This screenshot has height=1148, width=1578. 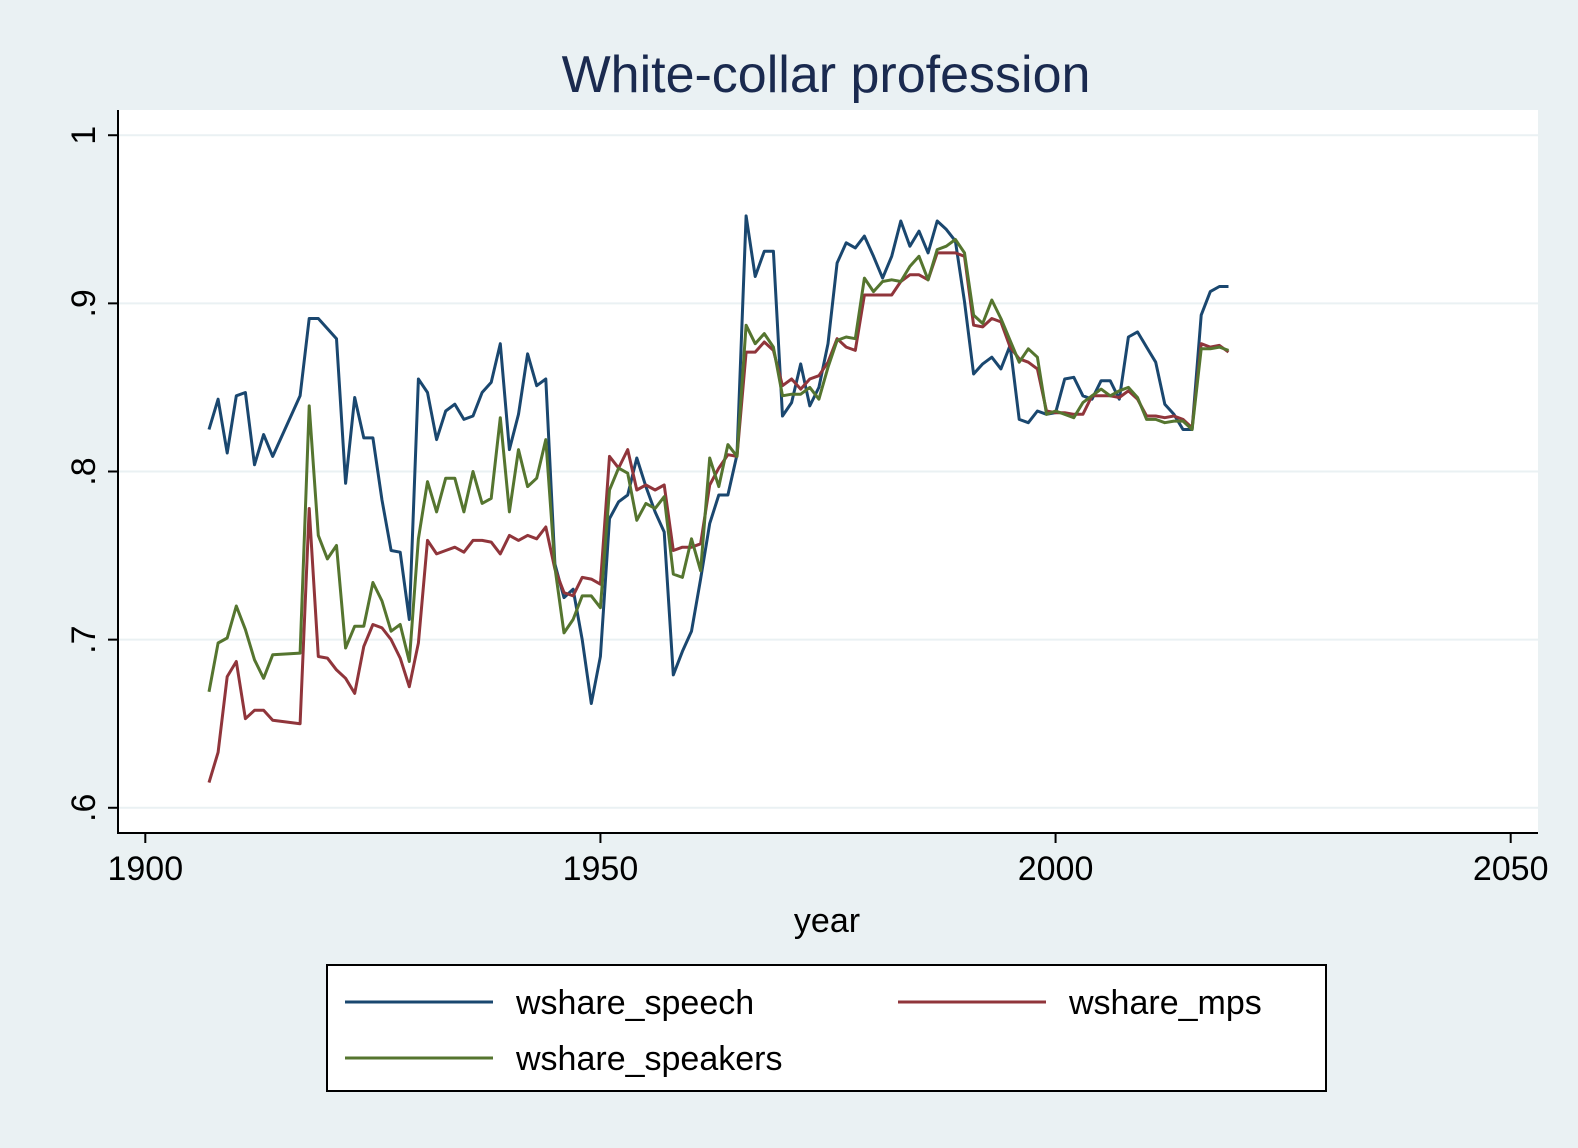 I want to click on y-tick-label: .8, so click(x=84, y=471).